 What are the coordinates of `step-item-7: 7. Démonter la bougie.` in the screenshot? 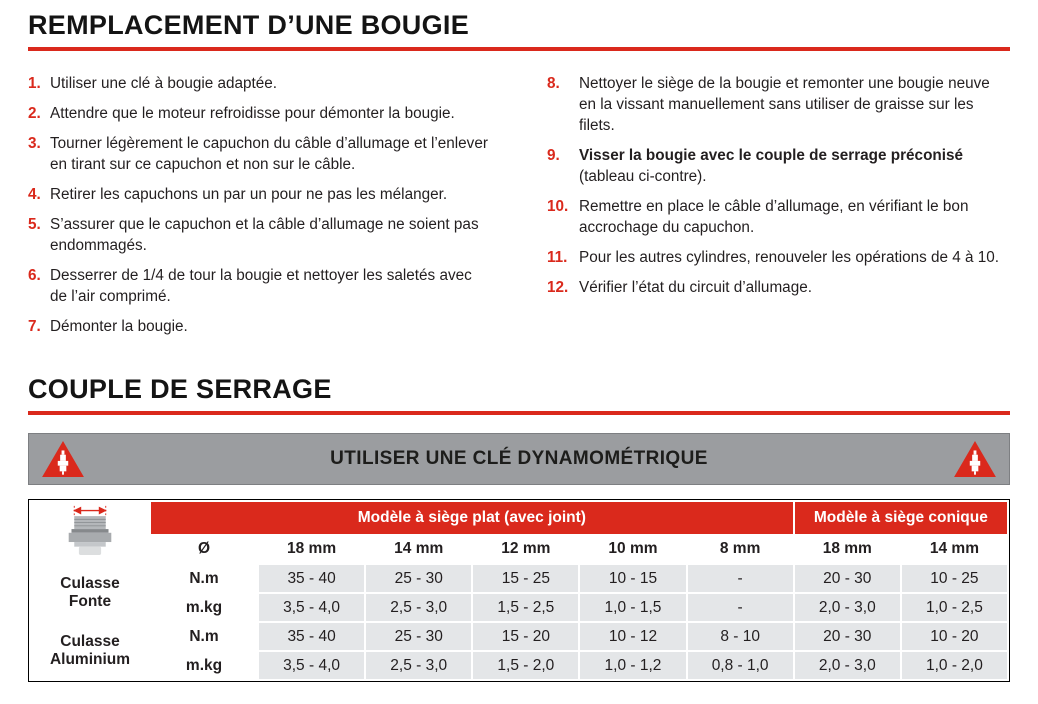 It's located at (259, 326).